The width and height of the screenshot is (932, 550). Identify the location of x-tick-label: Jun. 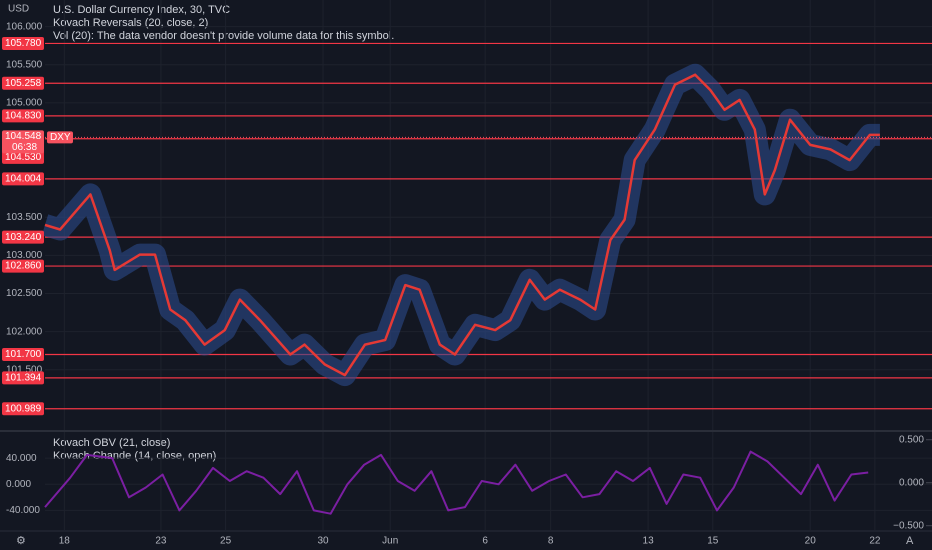
(390, 541).